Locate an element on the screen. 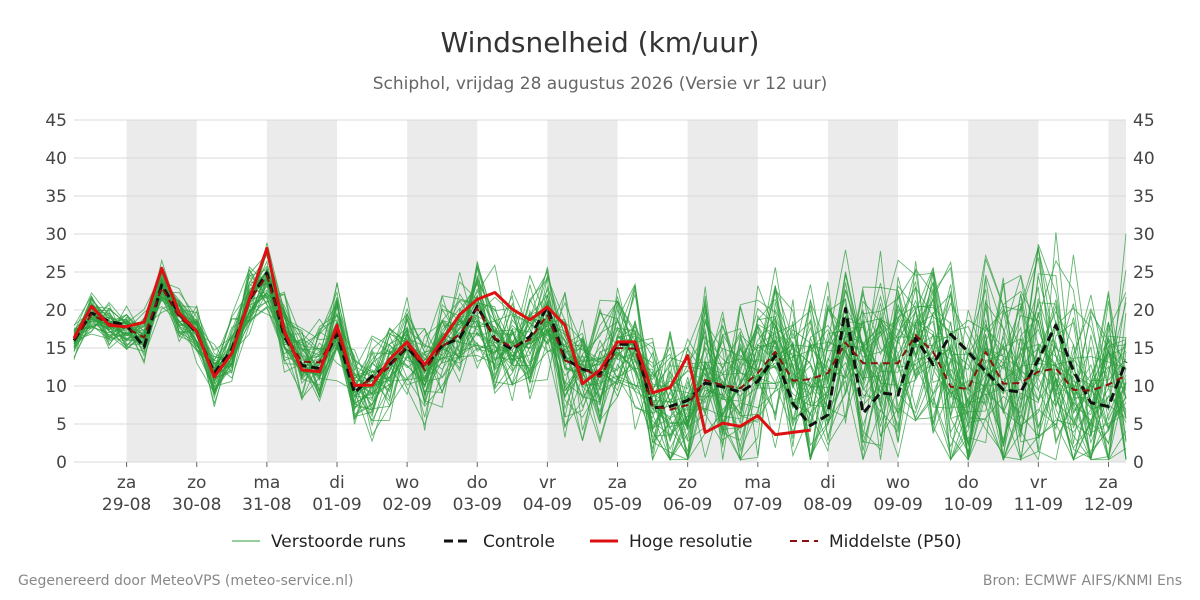 The height and width of the screenshot is (600, 1200). x-tick-date-1: 30-08 is located at coordinates (196, 505).